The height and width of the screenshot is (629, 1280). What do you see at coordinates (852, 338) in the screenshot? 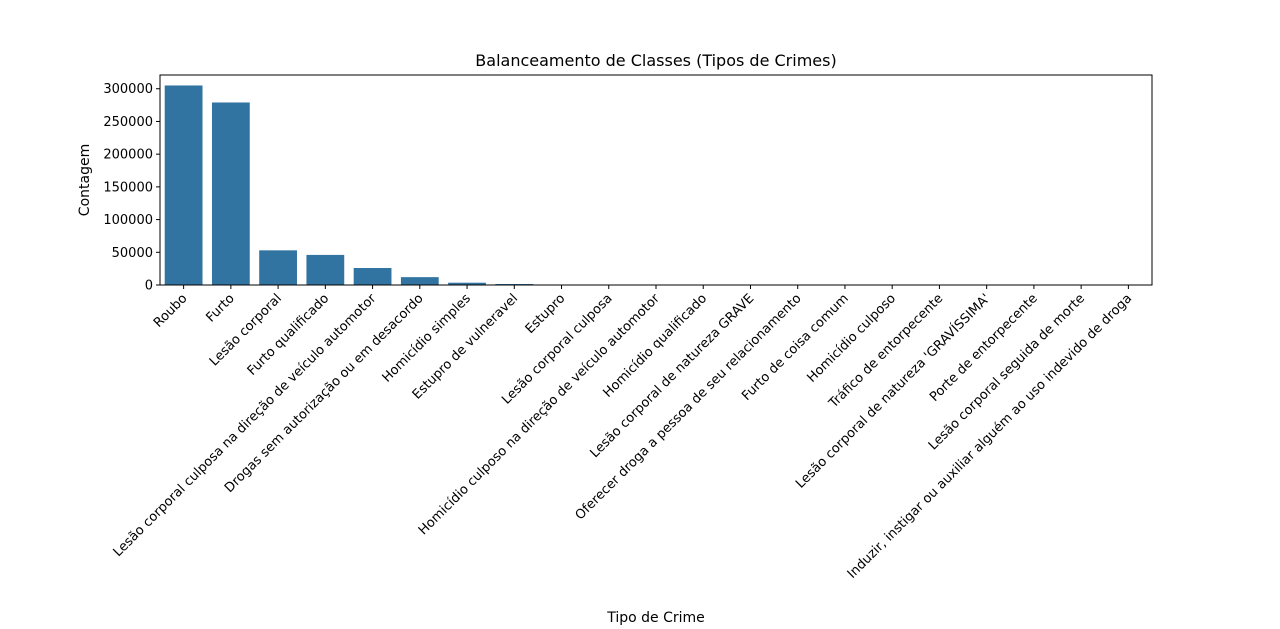
I see `x-tick-label: Homicídio culposo` at bounding box center [852, 338].